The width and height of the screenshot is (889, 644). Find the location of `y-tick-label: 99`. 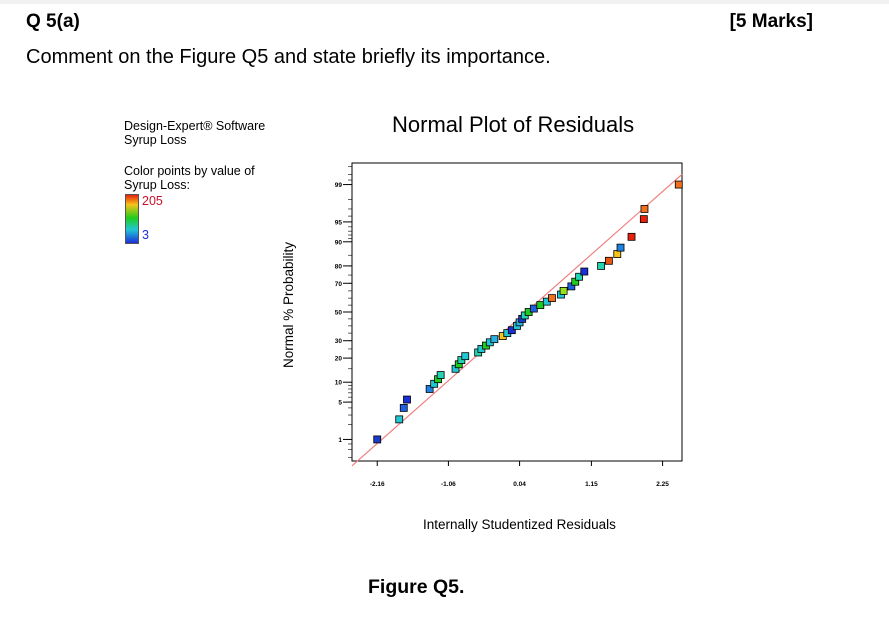

y-tick-label: 99 is located at coordinates (339, 185).